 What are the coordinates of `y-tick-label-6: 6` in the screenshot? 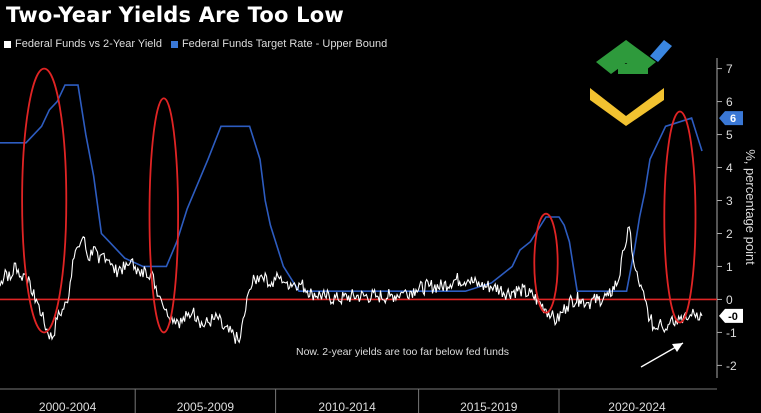 It's located at (729, 102).